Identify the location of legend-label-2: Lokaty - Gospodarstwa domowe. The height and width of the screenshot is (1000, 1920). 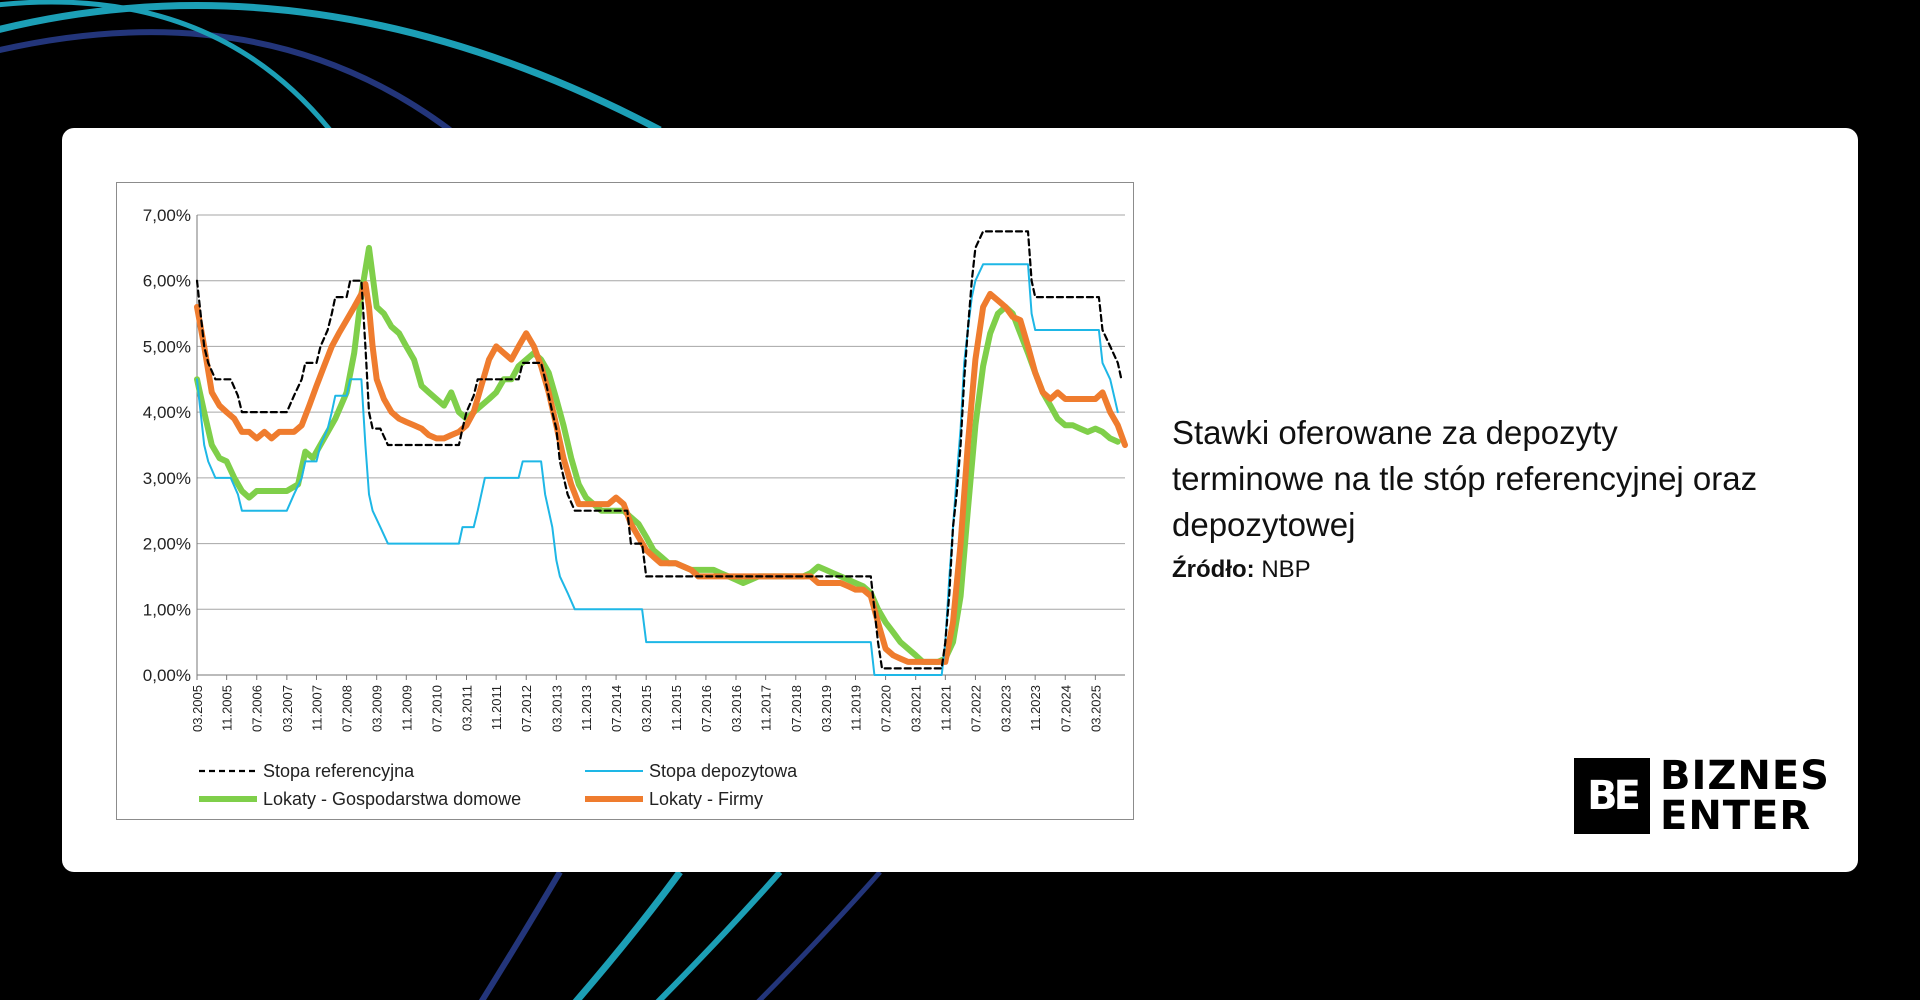
(392, 799).